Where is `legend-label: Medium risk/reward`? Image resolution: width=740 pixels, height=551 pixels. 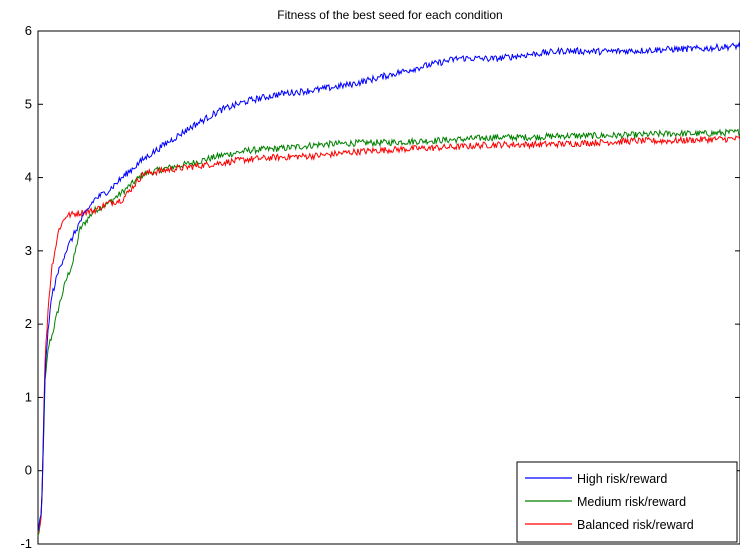
legend-label: Medium risk/reward is located at coordinates (631, 502).